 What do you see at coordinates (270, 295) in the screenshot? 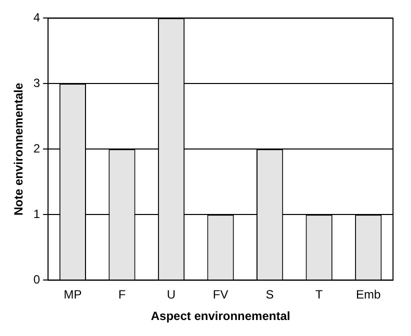
I see `x-tick-label: S` at bounding box center [270, 295].